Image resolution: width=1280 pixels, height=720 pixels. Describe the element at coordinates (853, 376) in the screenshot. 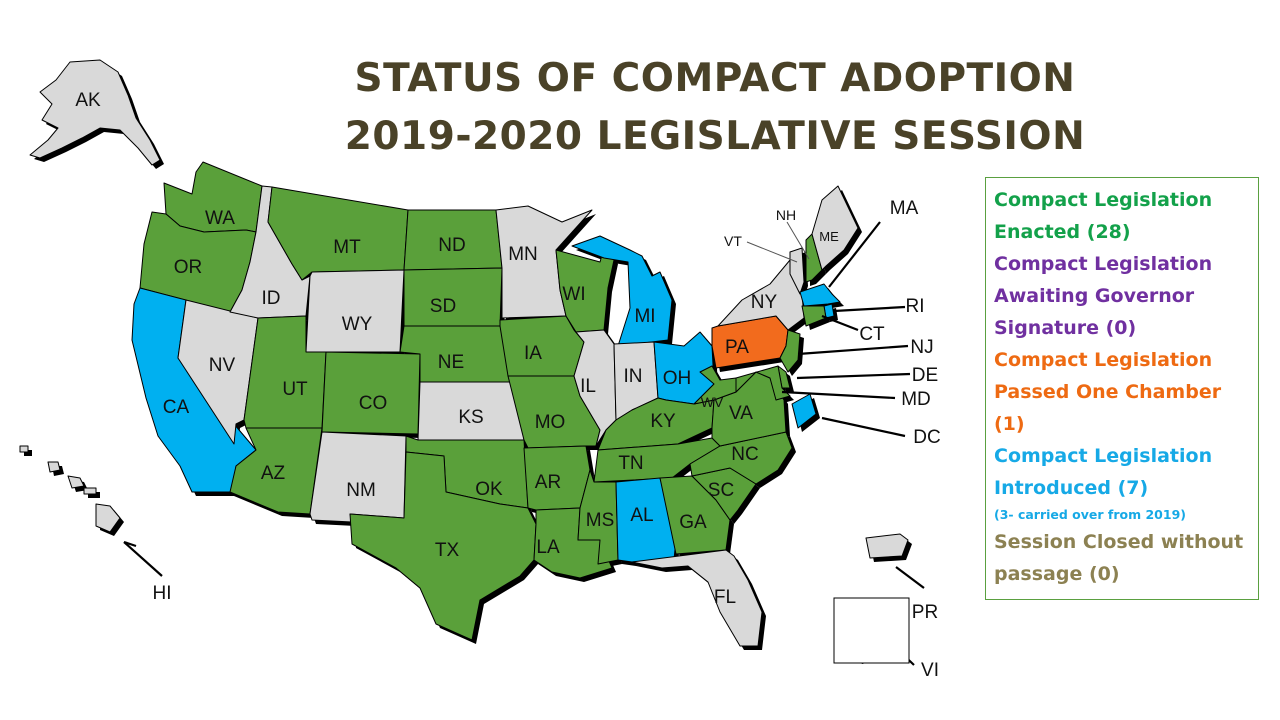

I see `de-arrow` at that location.